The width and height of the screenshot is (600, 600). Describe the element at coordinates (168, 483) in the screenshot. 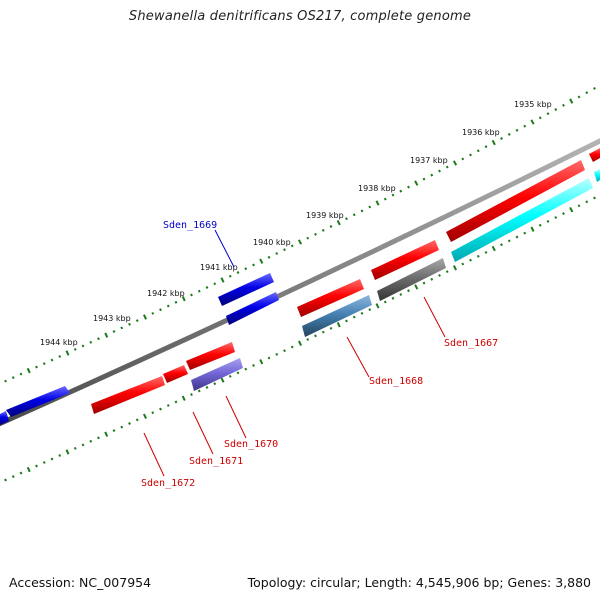

I see `gene-label-sden-1672: Sden_1672` at that location.